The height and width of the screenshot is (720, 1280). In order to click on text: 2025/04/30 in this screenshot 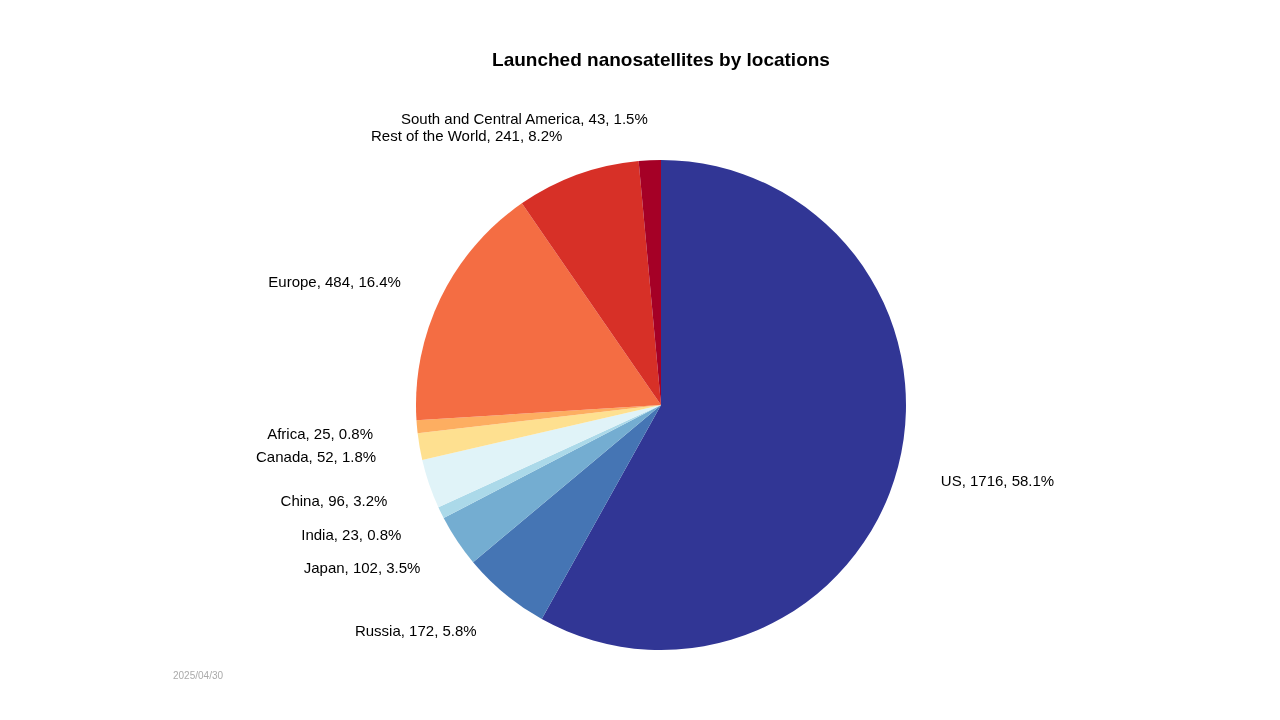, I will do `click(198, 675)`.